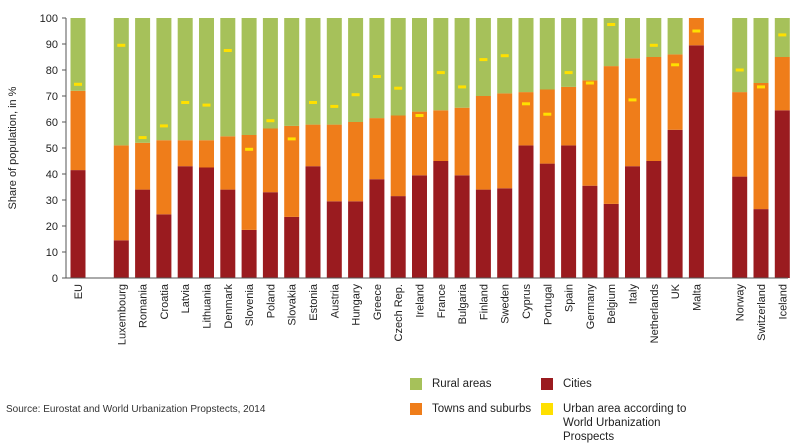 The height and width of the screenshot is (444, 800). Describe the element at coordinates (314, 302) in the screenshot. I see `x-tick-label: Estonia` at that location.